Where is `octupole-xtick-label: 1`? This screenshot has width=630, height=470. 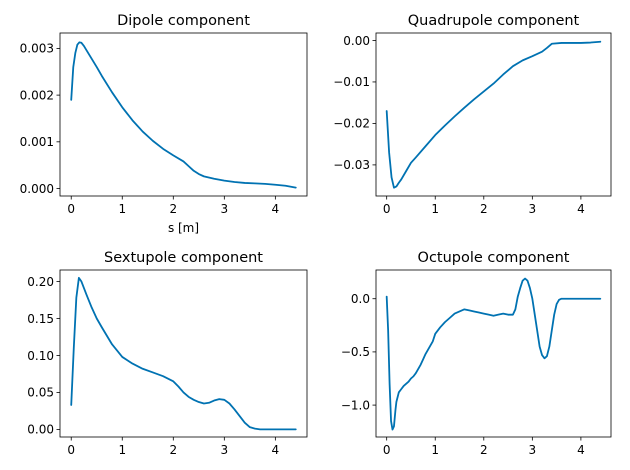 octupole-xtick-label: 1 is located at coordinates (435, 450).